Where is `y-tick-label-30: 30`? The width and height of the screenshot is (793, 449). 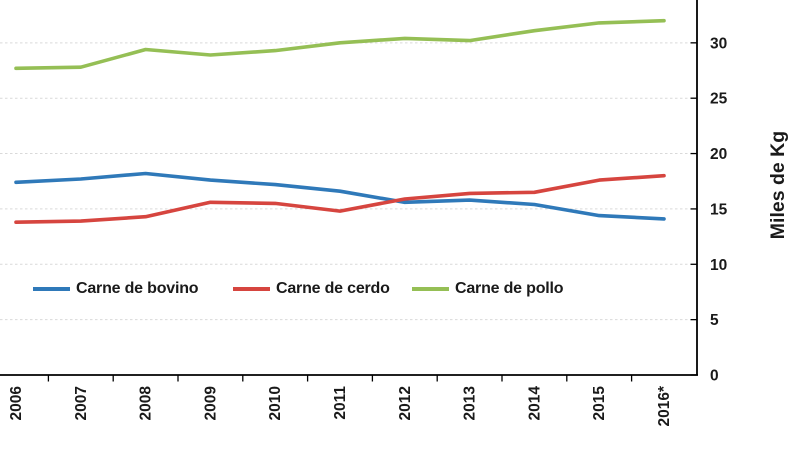
y-tick-label-30: 30 is located at coordinates (718, 43).